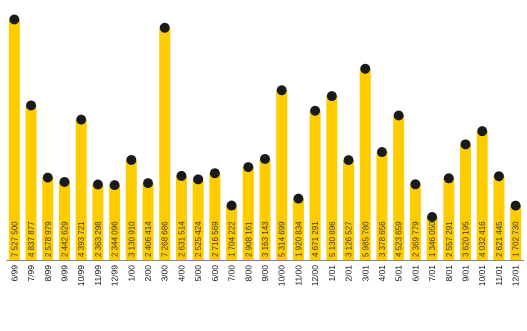 The image size is (527, 331). What do you see at coordinates (331, 96) in the screenshot?
I see `bar-marker-1/01` at bounding box center [331, 96].